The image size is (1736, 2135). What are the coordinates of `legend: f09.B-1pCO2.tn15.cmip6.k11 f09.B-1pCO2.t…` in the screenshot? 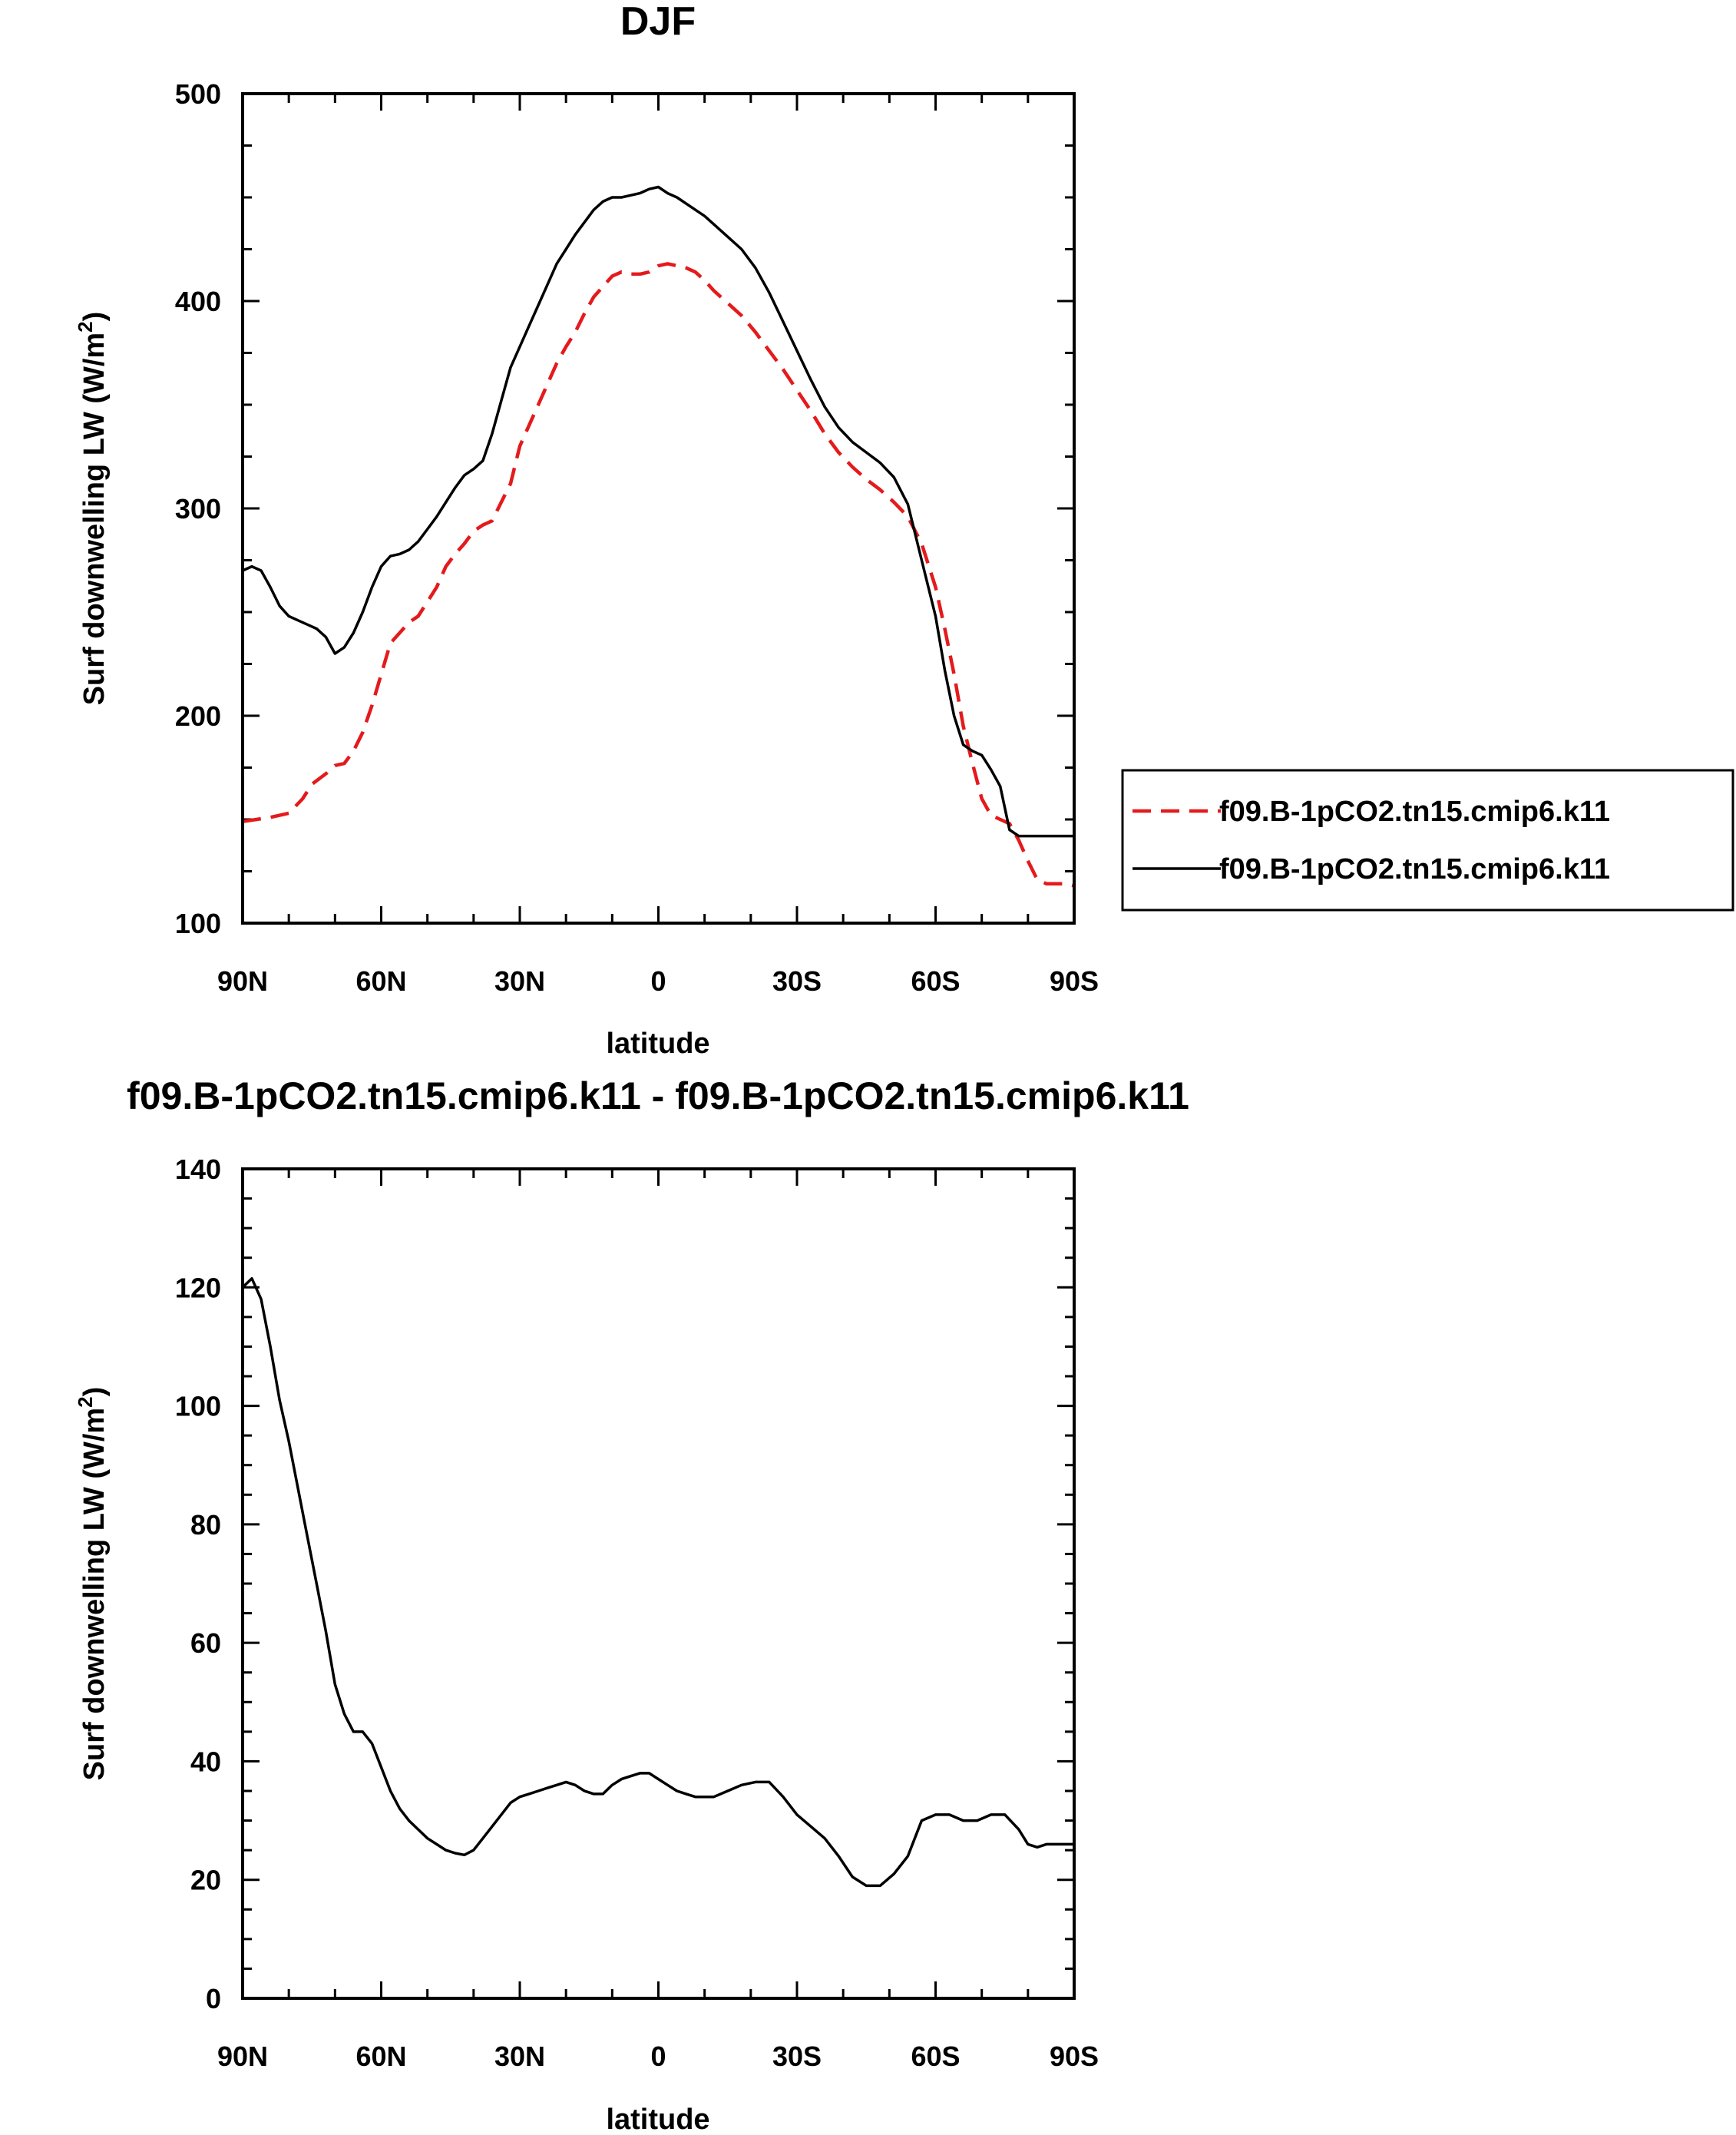 It's located at (1428, 840).